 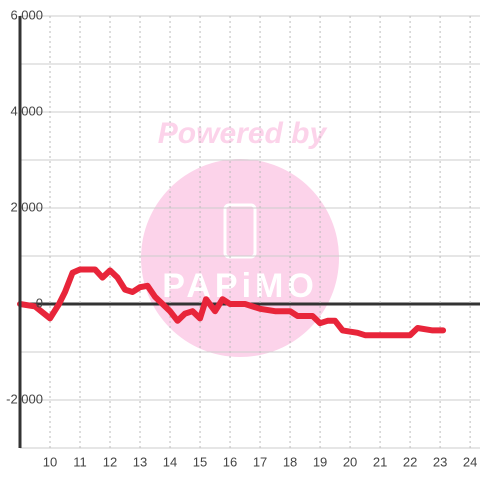 What do you see at coordinates (26, 110) in the screenshot?
I see `y-tick-label: 4,000` at bounding box center [26, 110].